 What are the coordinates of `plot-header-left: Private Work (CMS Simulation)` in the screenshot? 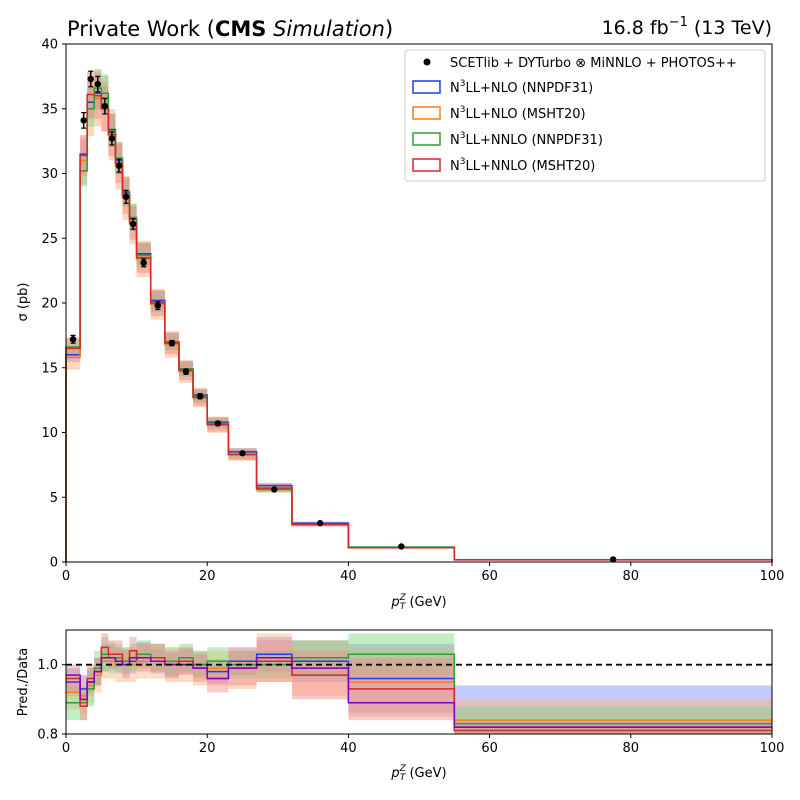 It's located at (230, 29).